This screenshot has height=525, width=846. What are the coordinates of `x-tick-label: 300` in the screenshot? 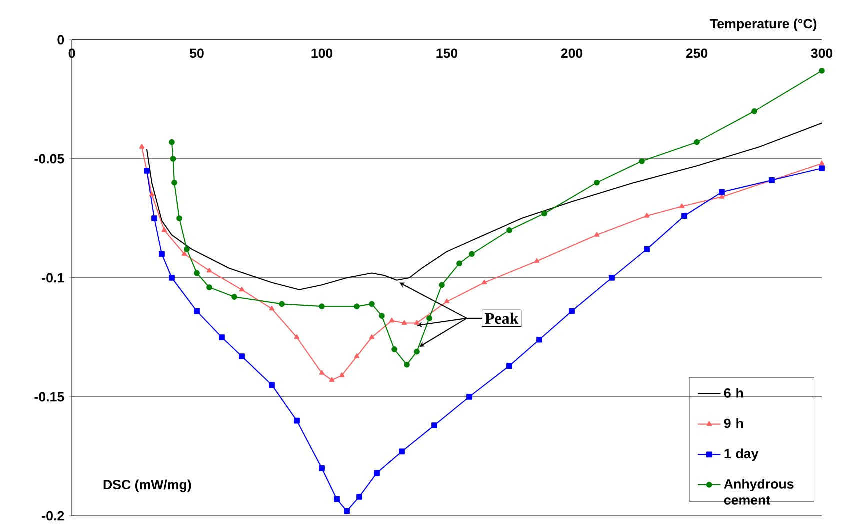 It's located at (822, 53).